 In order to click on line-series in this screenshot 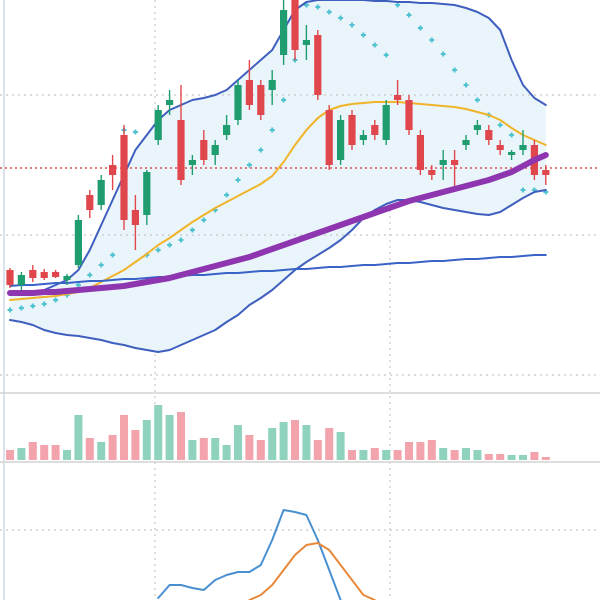, I will do `click(278, 270)`.